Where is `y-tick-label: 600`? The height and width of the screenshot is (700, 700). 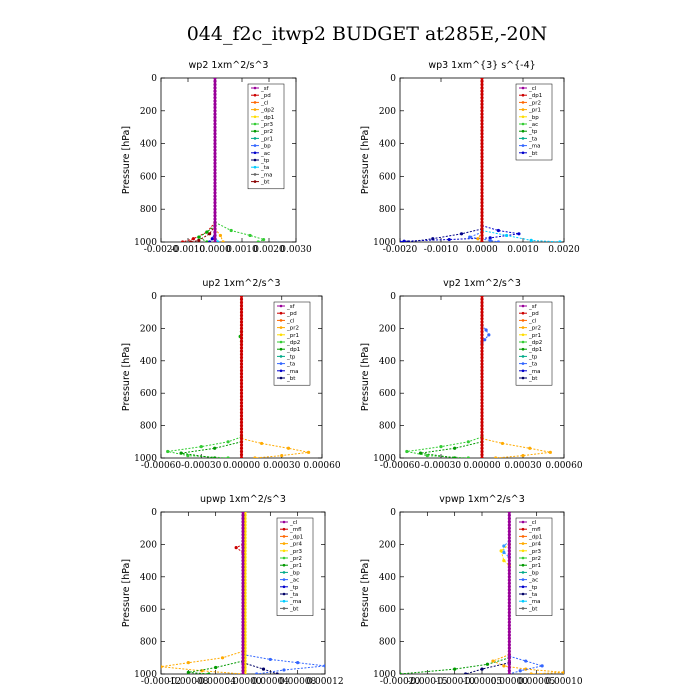 y-tick-label: 600 is located at coordinates (148, 177).